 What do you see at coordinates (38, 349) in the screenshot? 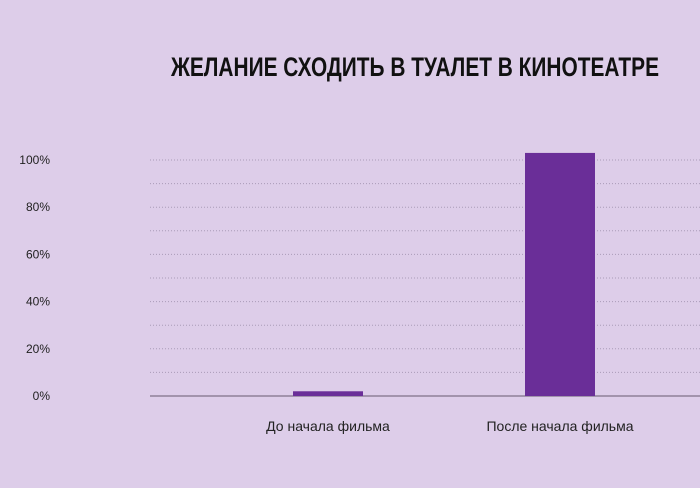
I see `y-tick-label: 20%` at bounding box center [38, 349].